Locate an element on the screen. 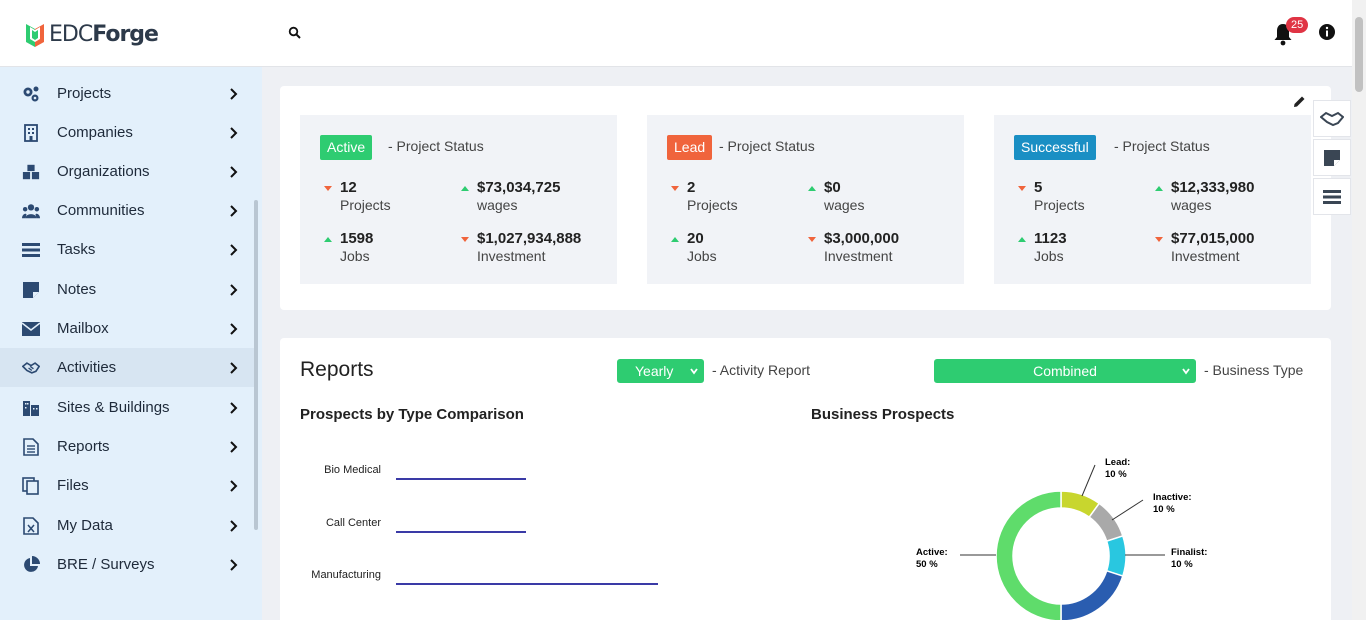 The image size is (1366, 620). metric-wages: $12,333,980 wages is located at coordinates (1212, 196).